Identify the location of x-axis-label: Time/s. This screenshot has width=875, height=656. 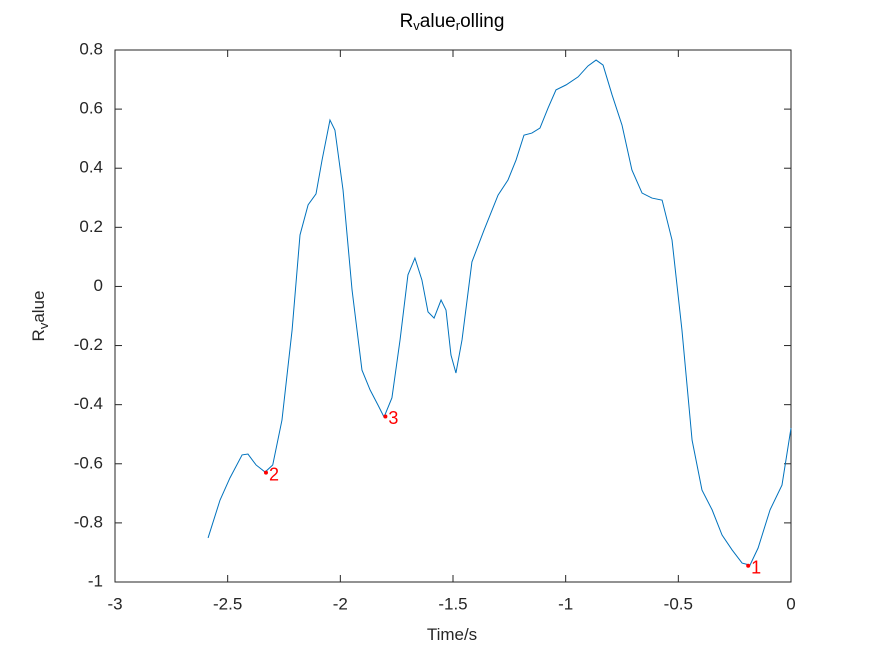
(452, 634).